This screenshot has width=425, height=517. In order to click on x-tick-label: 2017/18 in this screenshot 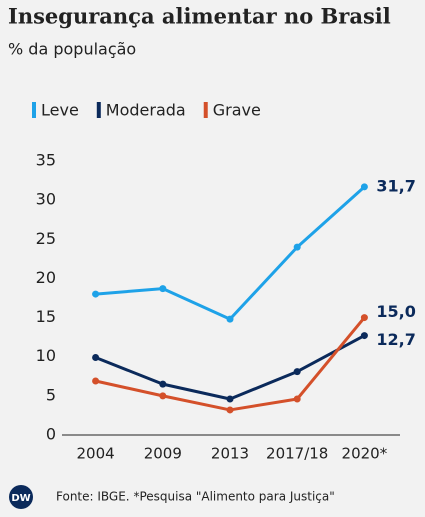, I will do `click(297, 454)`.